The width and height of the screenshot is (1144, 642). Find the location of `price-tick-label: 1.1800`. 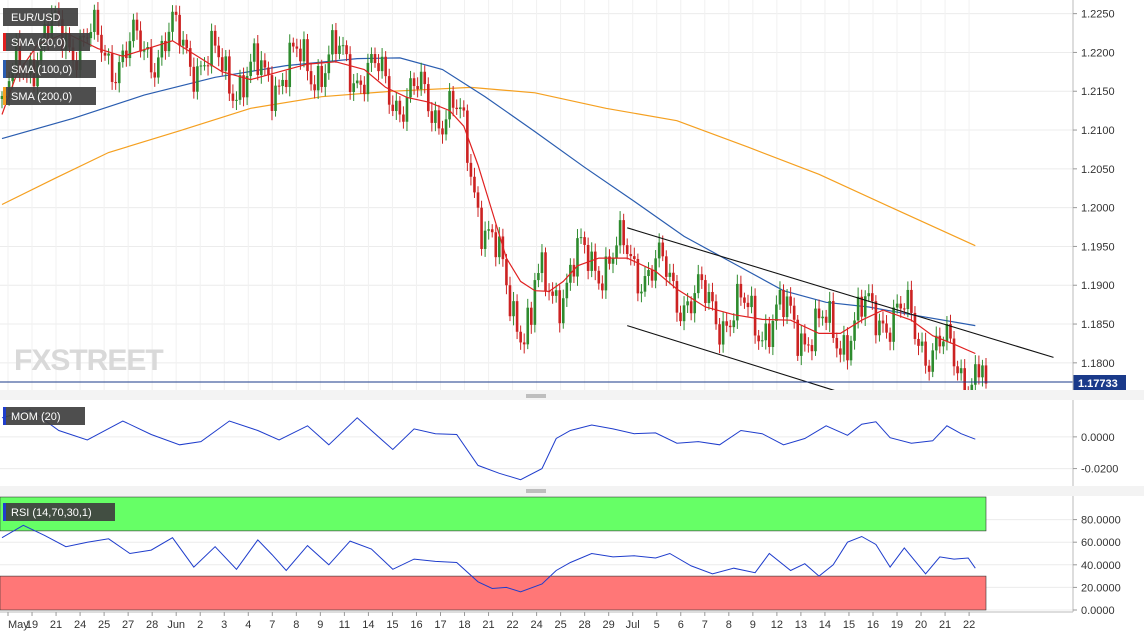

price-tick-label: 1.1800 is located at coordinates (1098, 364).